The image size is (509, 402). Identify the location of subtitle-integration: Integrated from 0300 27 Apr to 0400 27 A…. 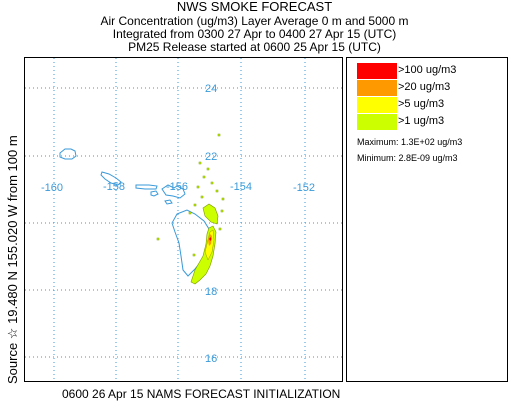
(254, 34).